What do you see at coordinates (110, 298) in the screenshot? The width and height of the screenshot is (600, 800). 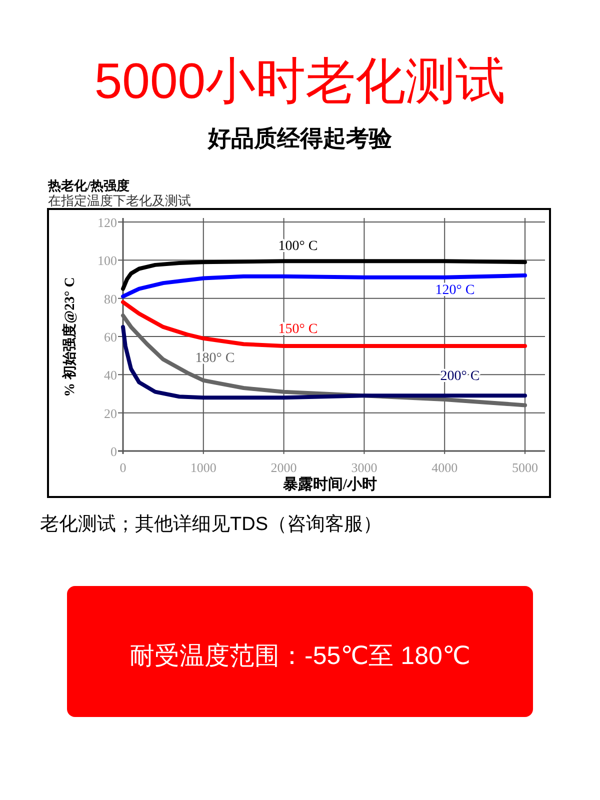 I see `y-tick-label: 80` at bounding box center [110, 298].